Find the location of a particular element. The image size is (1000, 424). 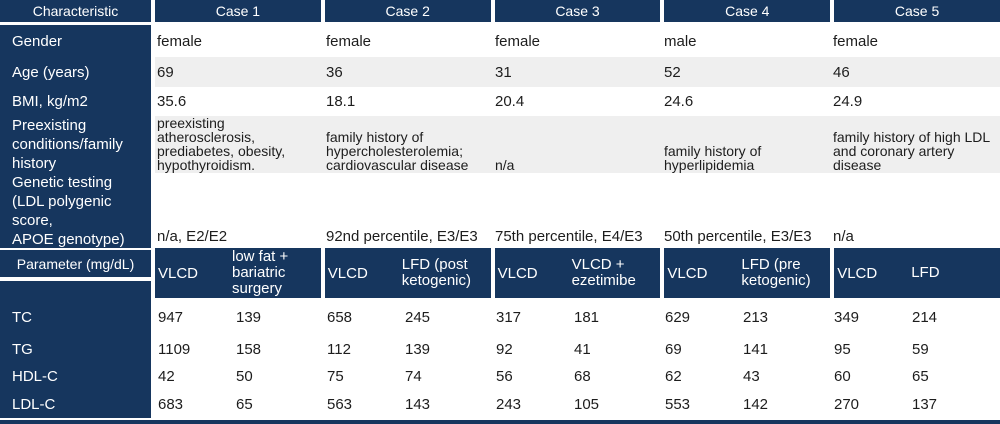

table-row-hdl-c: HDL-C 42 50 75 74 56 68 62 43 60 65 is located at coordinates (500, 376).